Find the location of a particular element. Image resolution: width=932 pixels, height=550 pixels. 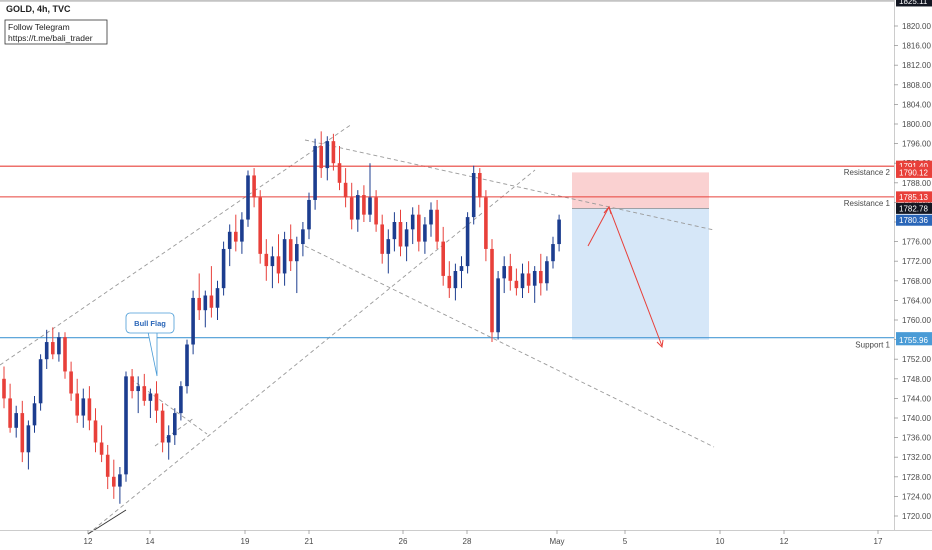

level-name: Support 1 is located at coordinates (872, 345).